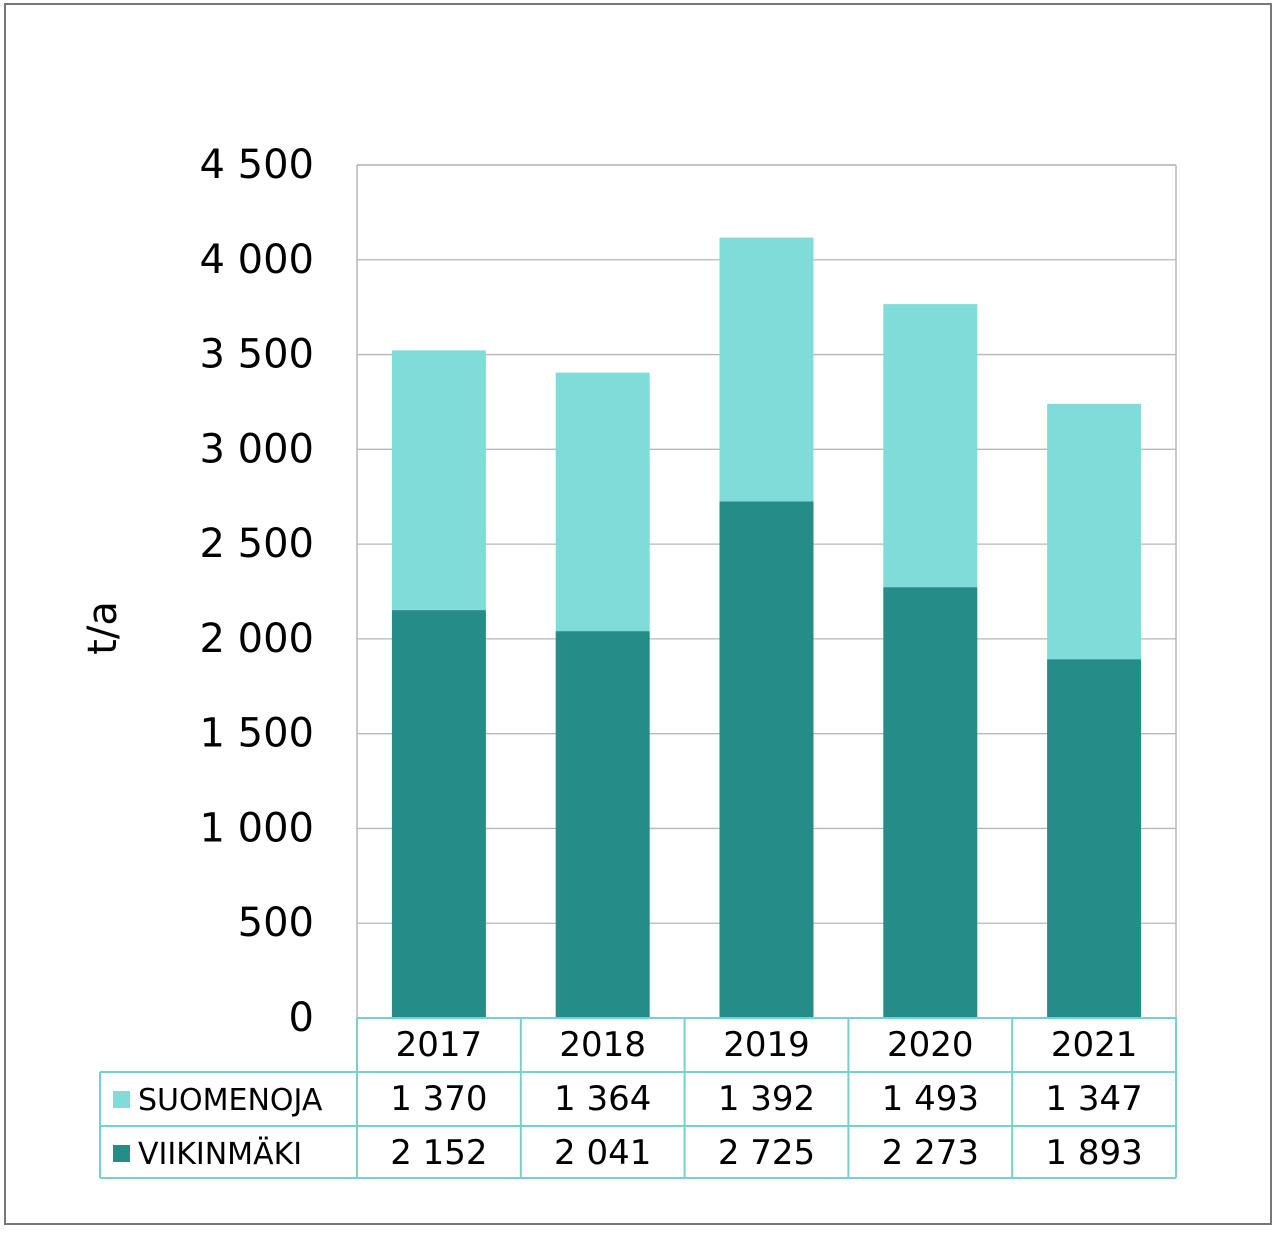 This screenshot has width=1280, height=1234. What do you see at coordinates (766, 1045) in the screenshot?
I see `x-tick-label: 2019` at bounding box center [766, 1045].